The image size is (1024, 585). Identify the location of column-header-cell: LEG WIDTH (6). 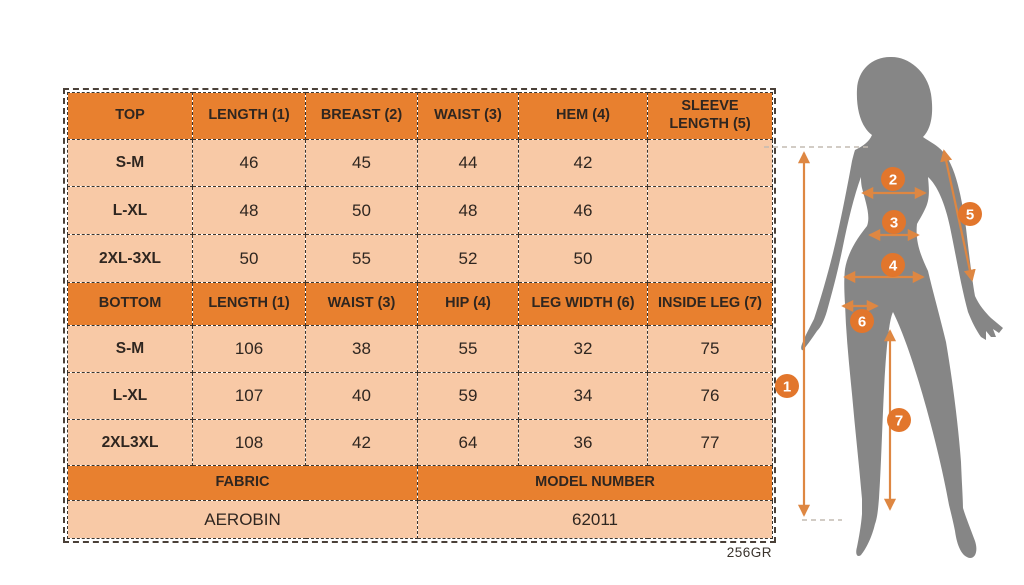
(583, 304).